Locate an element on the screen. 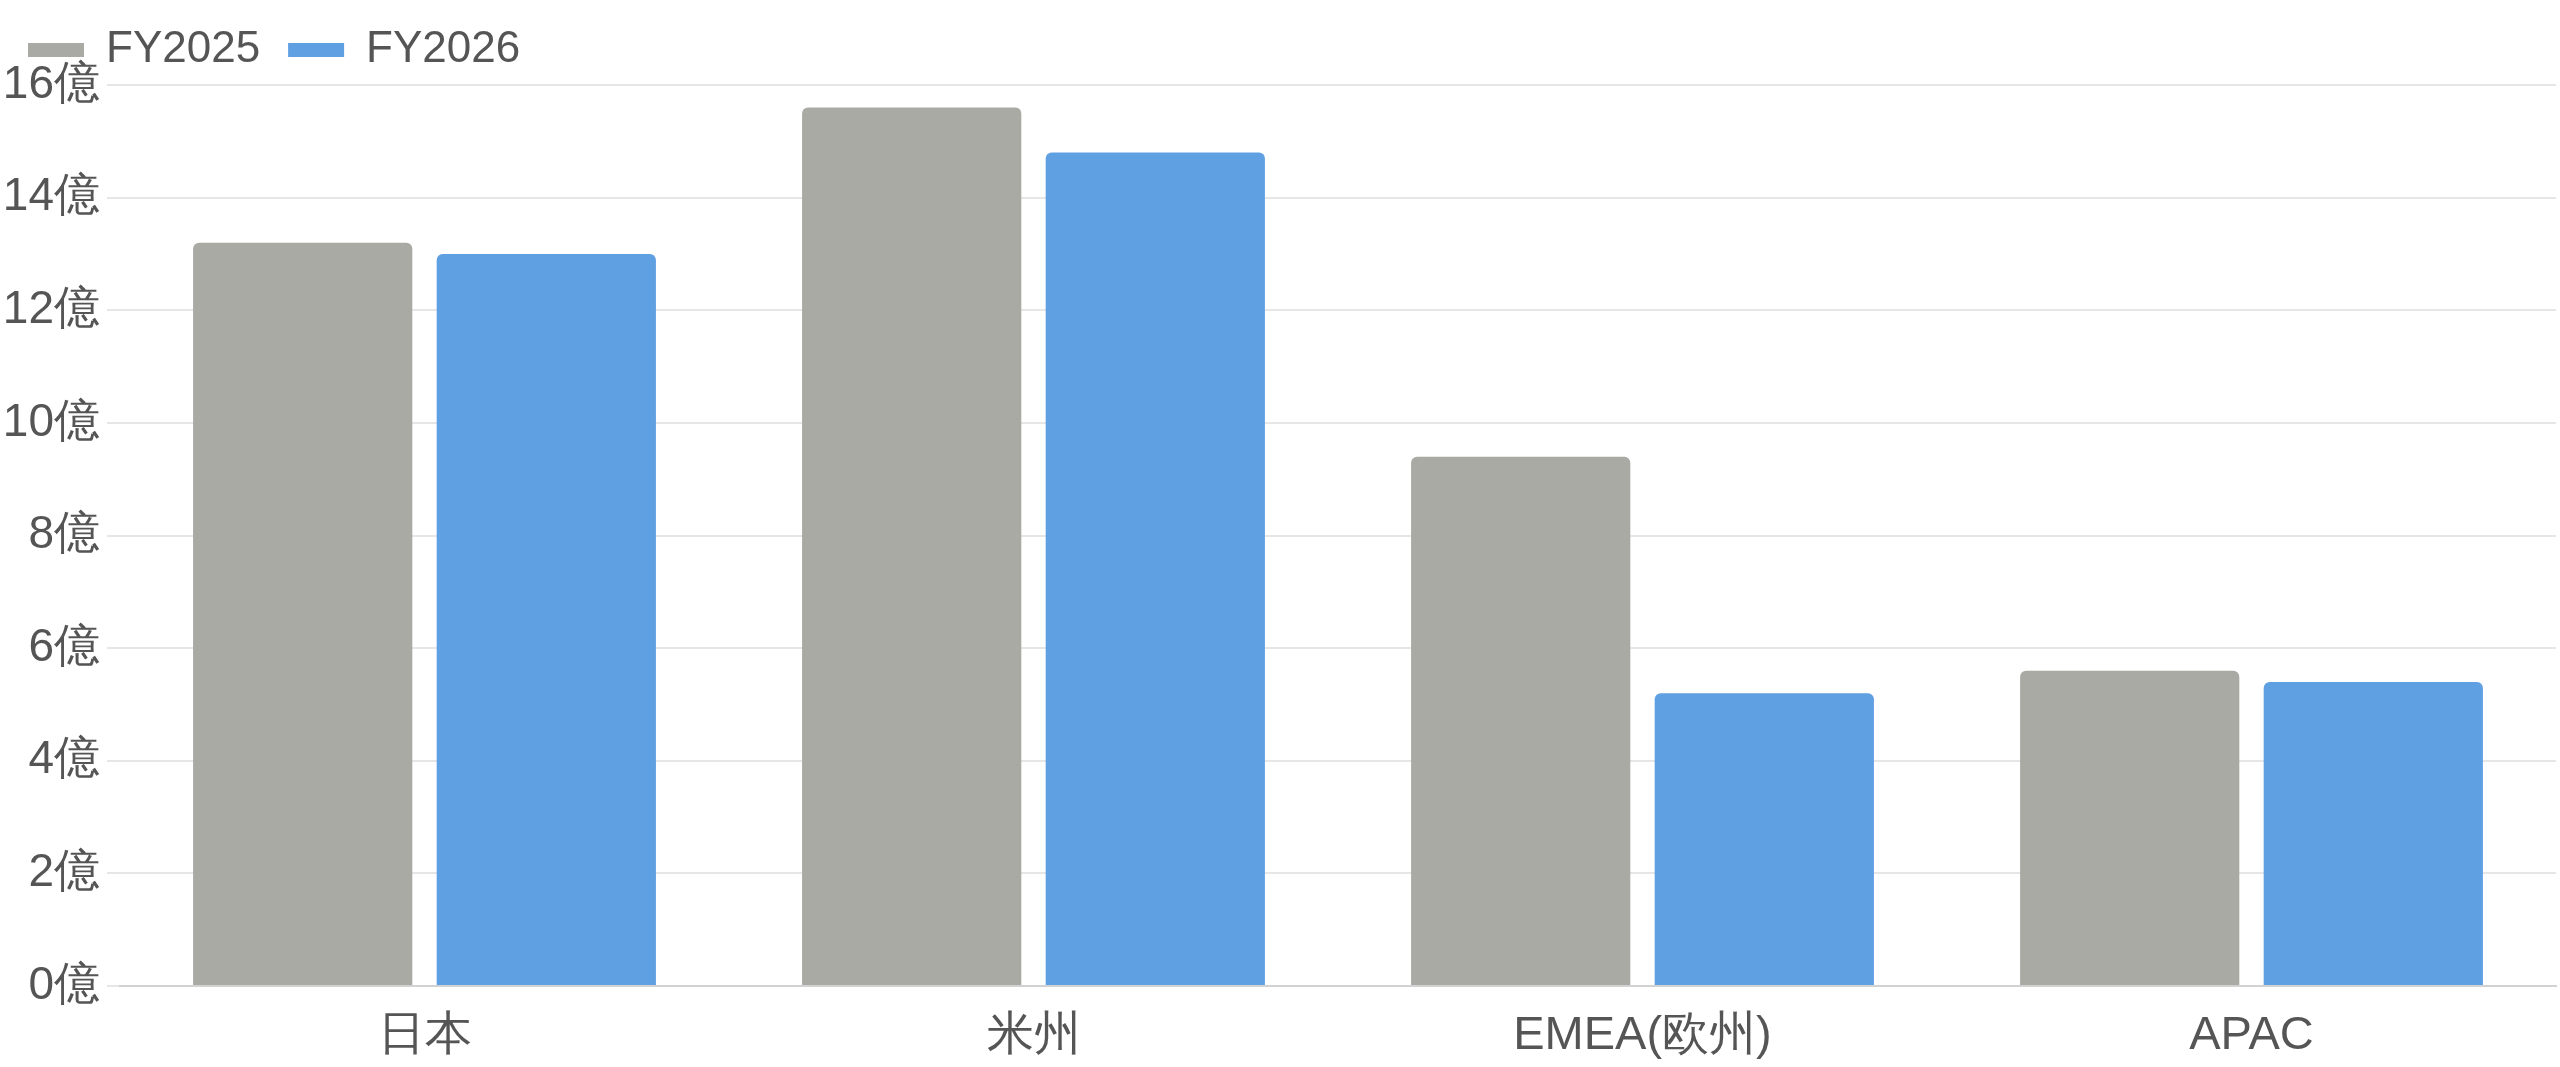 Image resolution: width=2560 pixels, height=1067 pixels. y-tick-label: 16億 is located at coordinates (51, 81).